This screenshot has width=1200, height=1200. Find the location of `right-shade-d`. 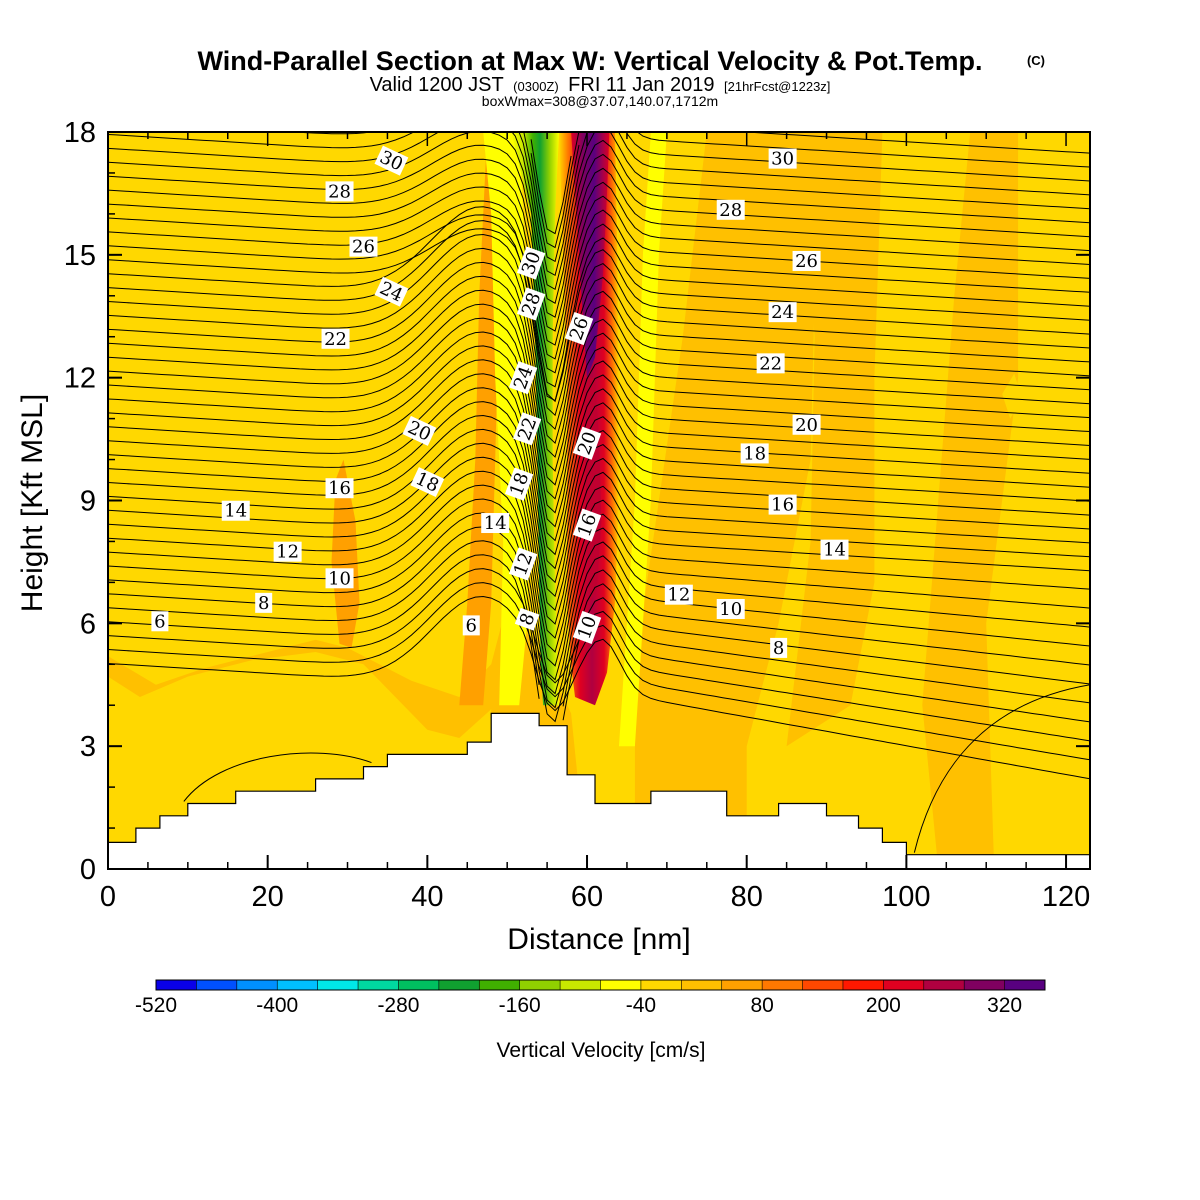

right-shade-d is located at coordinates (970, 500).